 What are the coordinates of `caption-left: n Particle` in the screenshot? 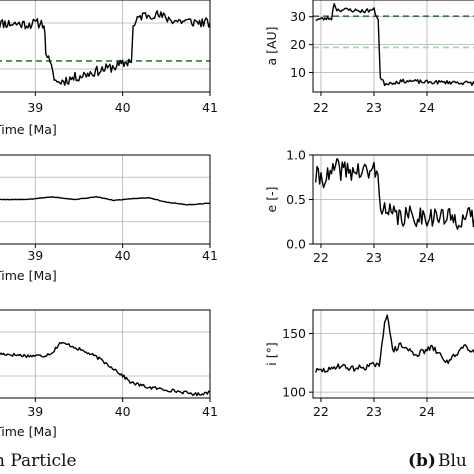 It's located at (38, 461).